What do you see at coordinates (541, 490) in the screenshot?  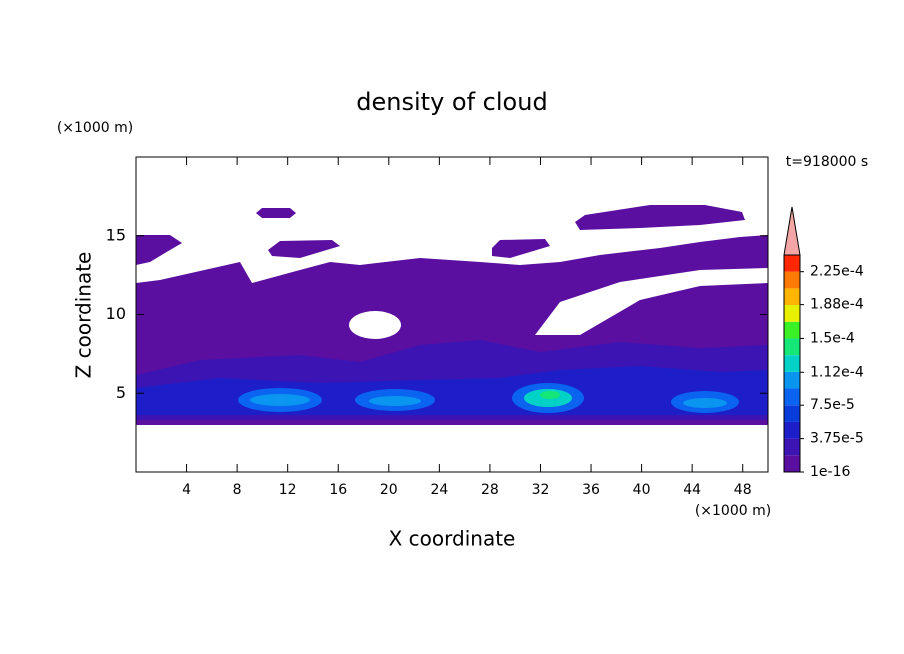 I see `x-tick-label: 32` at bounding box center [541, 490].